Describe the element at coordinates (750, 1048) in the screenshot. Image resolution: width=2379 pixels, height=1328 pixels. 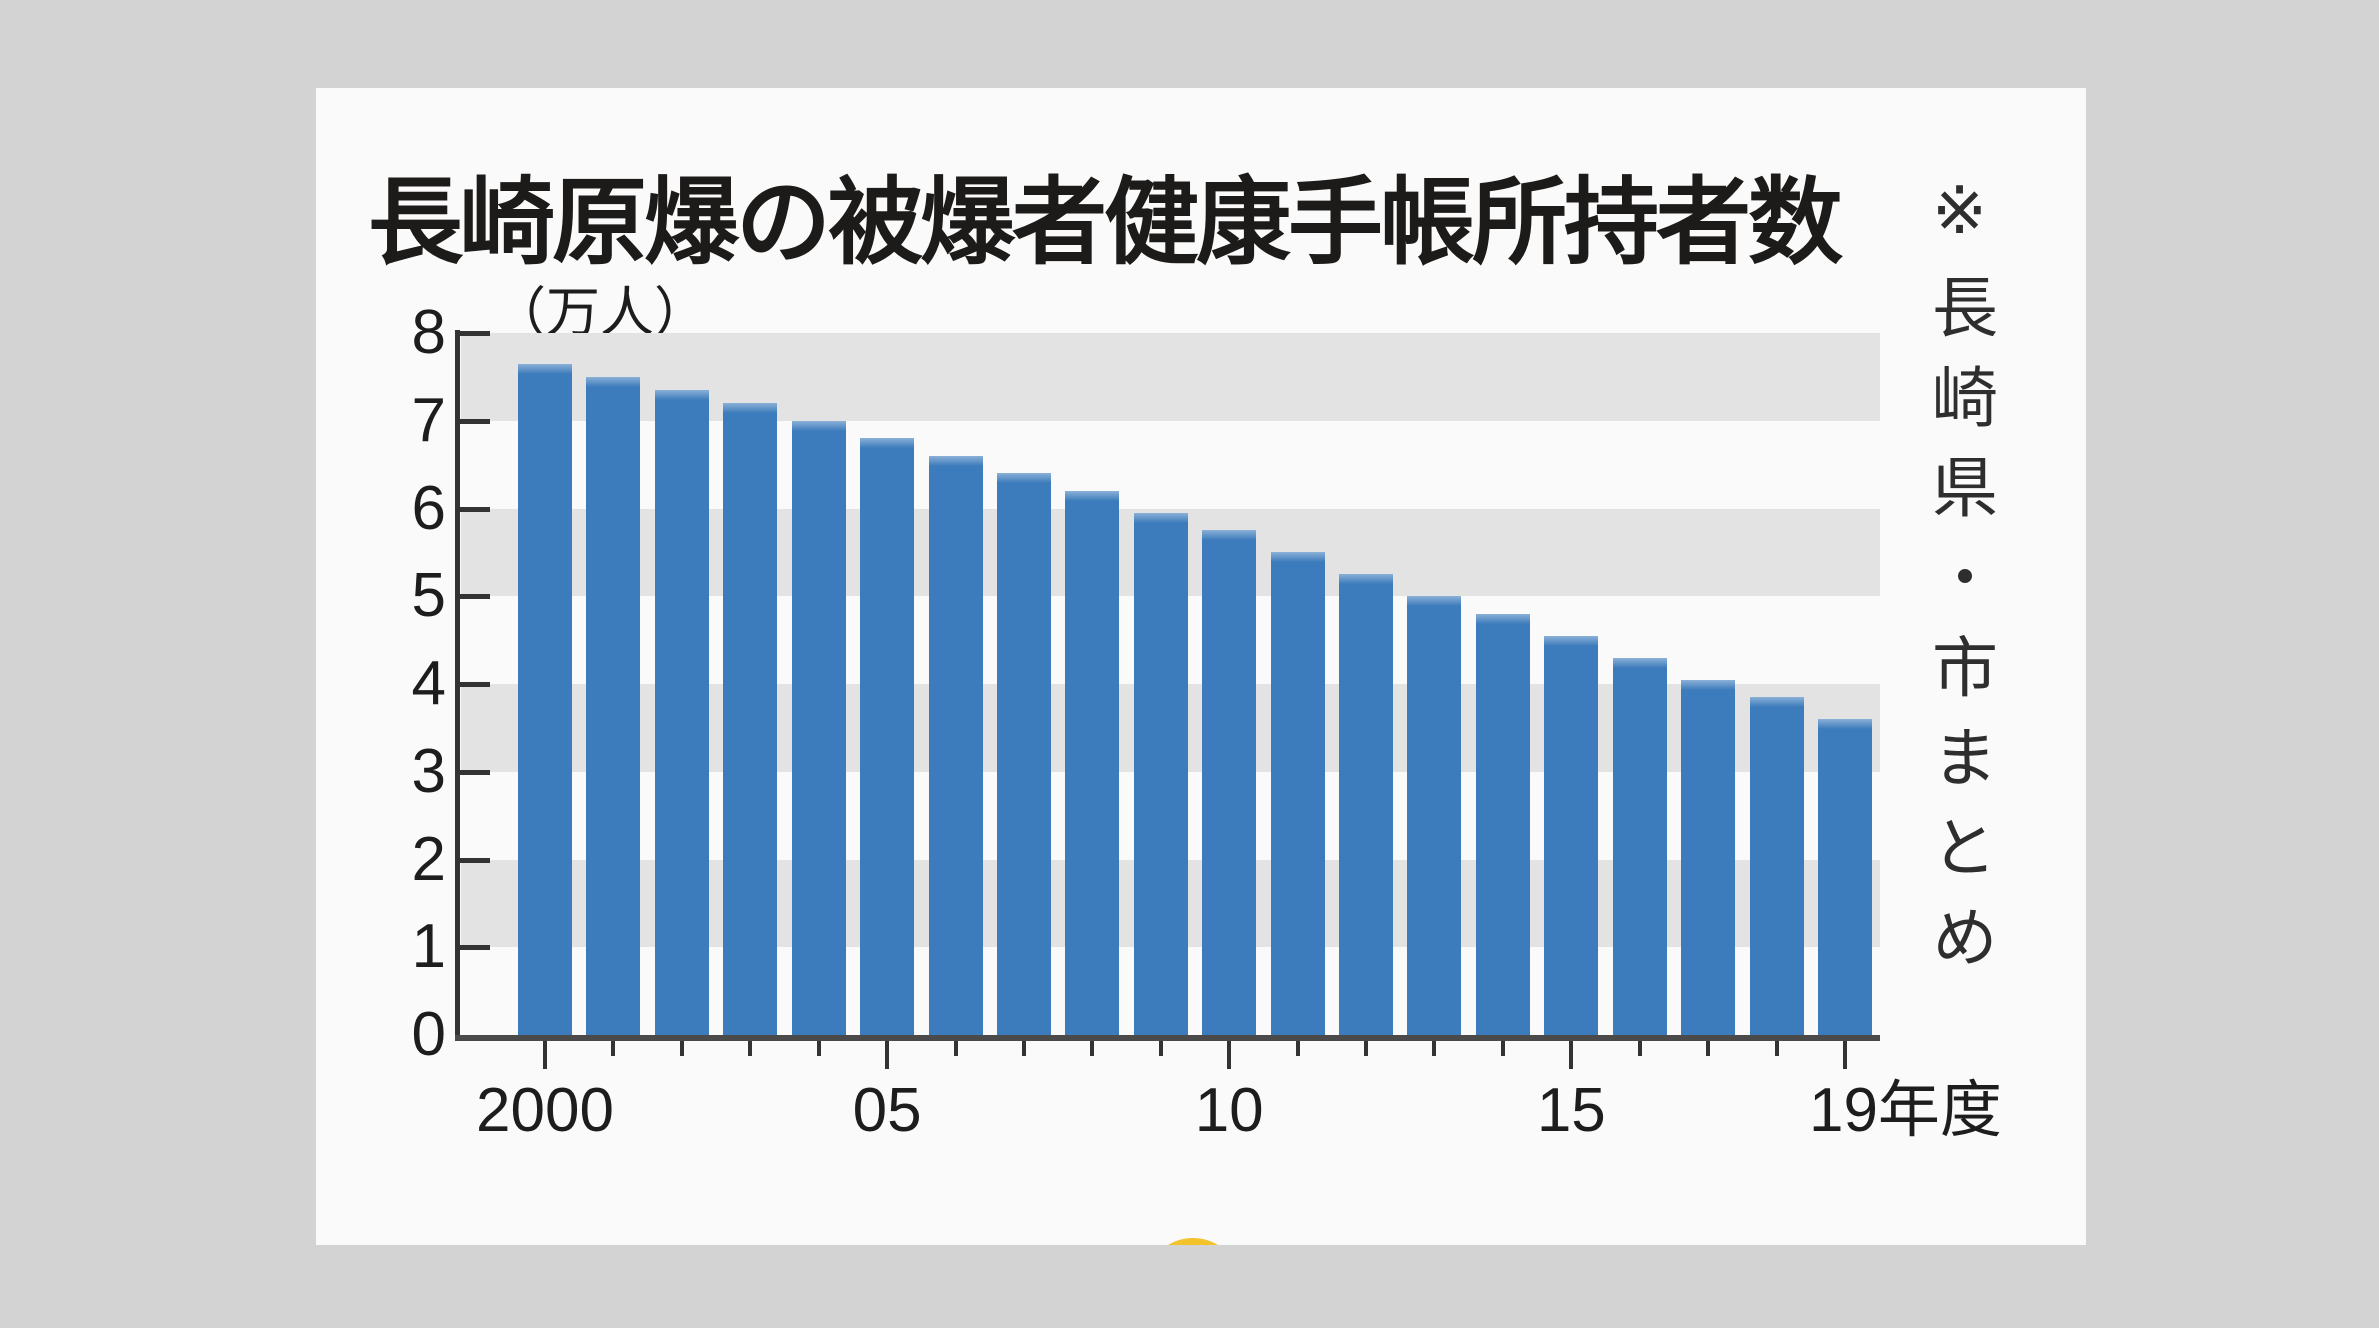
I see `x-tick-2003` at that location.